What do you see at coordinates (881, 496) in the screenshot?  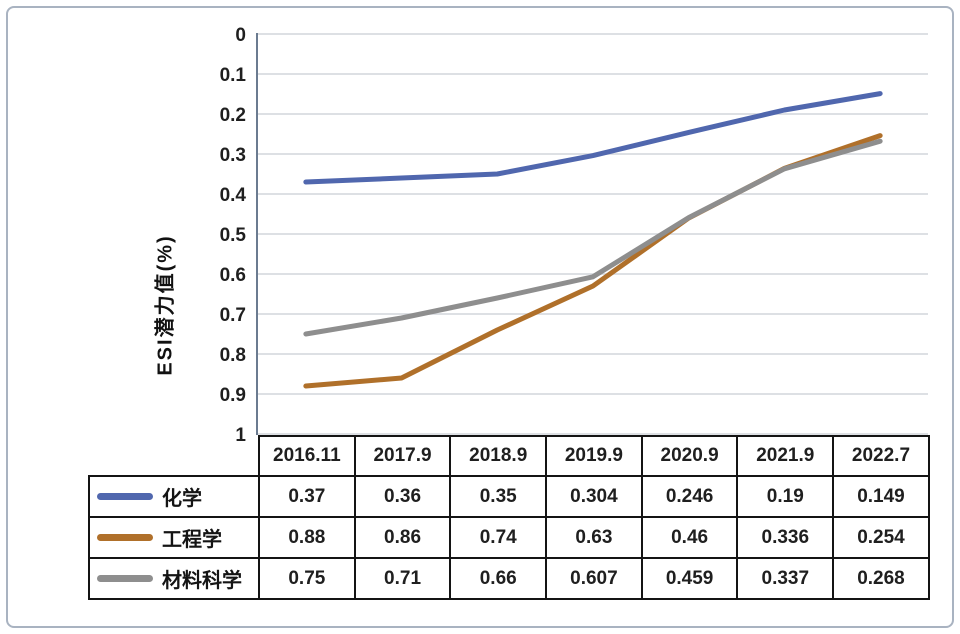 I see `table-cell: 0.149` at bounding box center [881, 496].